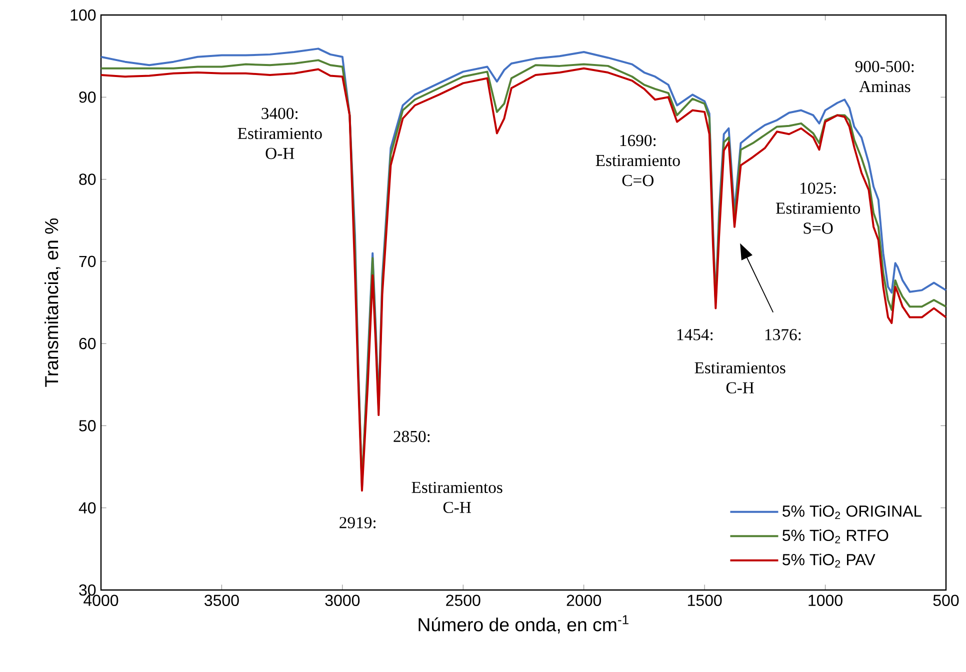 This screenshot has width=966, height=672. Describe the element at coordinates (463, 600) in the screenshot. I see `x-tick-label: 2500` at that location.